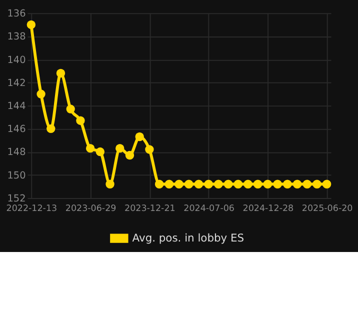 Image resolution: width=358 pixels, height=334 pixels. Describe the element at coordinates (90, 209) in the screenshot. I see `x-tick-label: 2023-06-29` at that location.